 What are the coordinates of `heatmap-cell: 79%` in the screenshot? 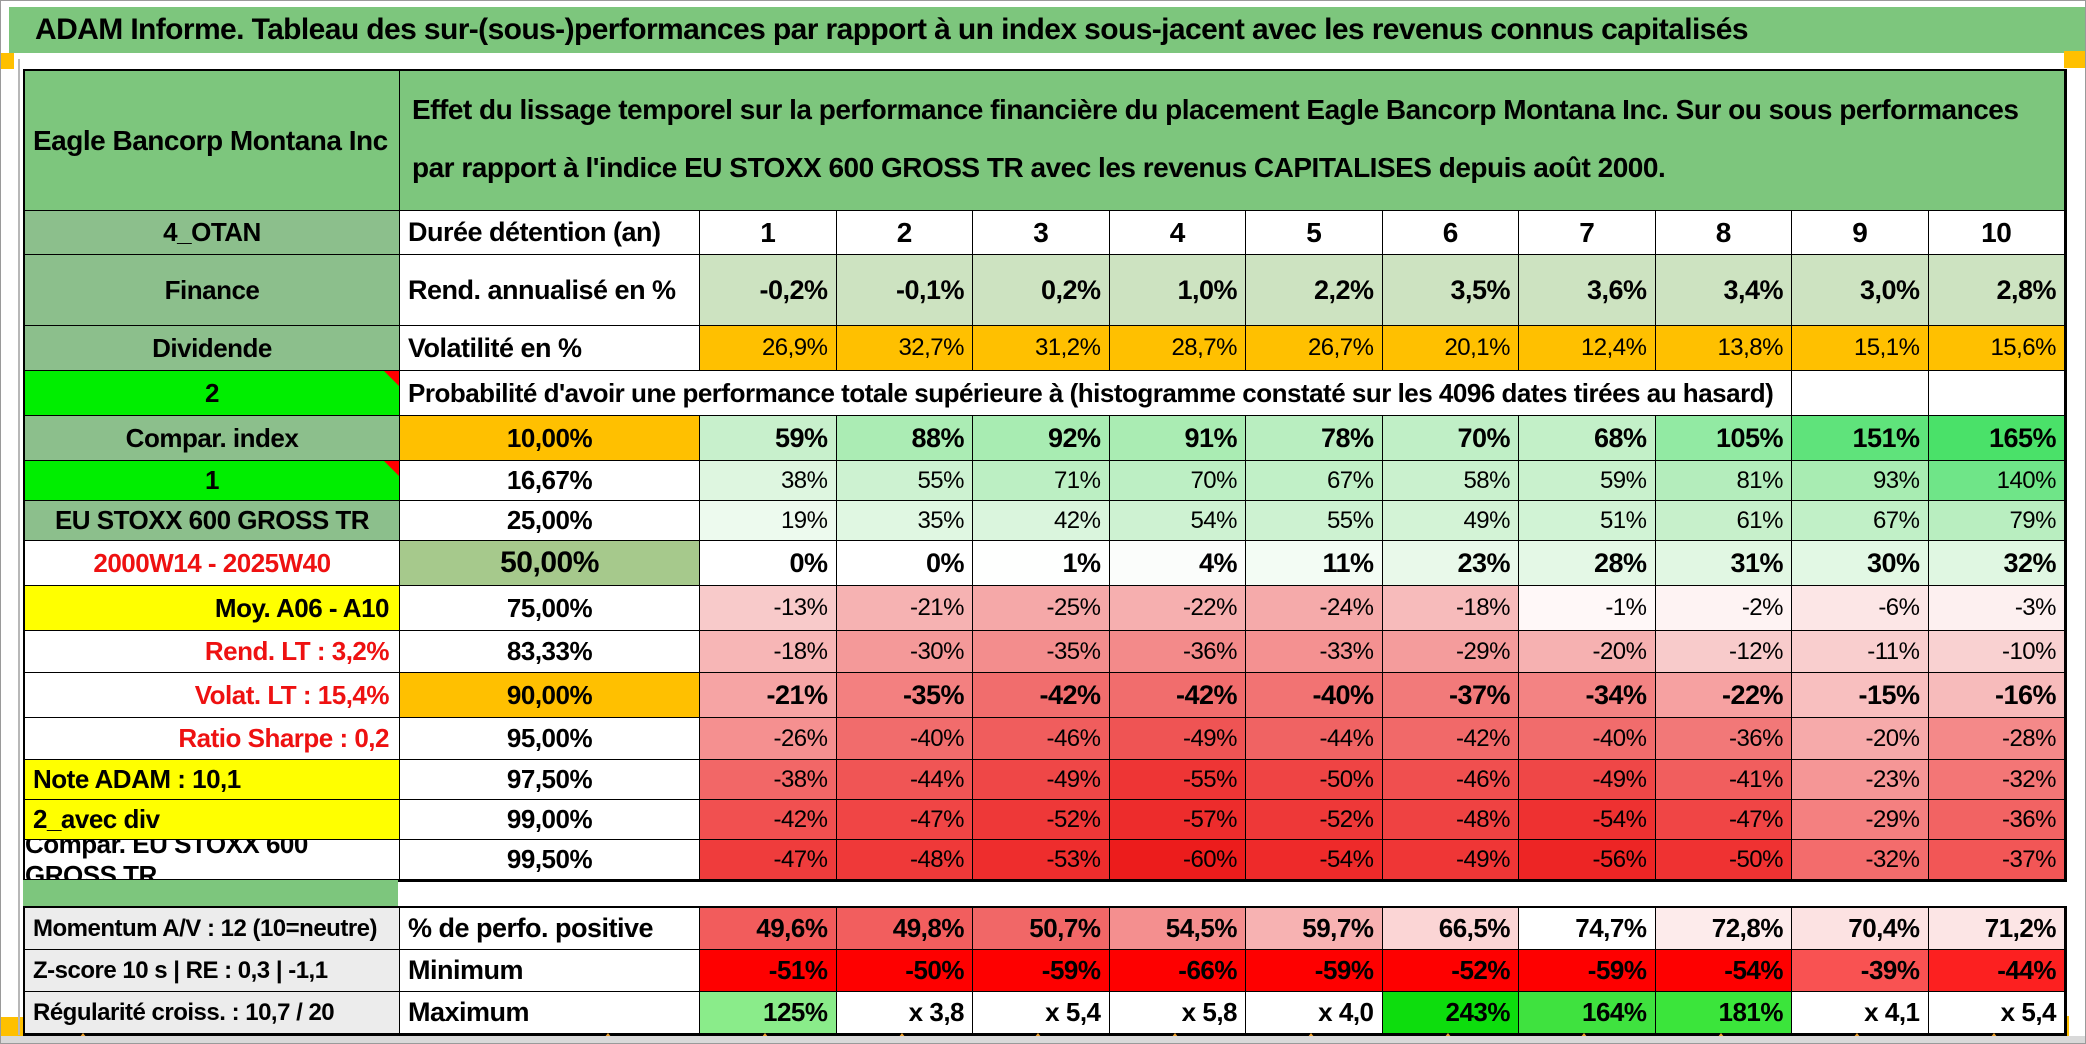 It's located at (1996, 521).